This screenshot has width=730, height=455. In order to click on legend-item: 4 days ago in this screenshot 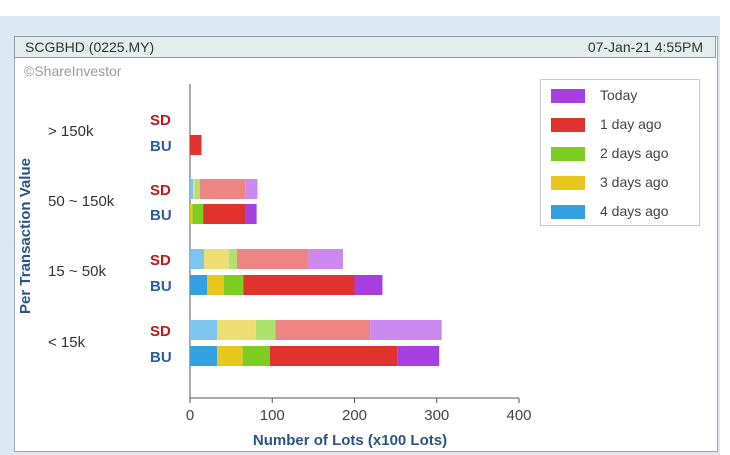, I will do `click(623, 212)`.